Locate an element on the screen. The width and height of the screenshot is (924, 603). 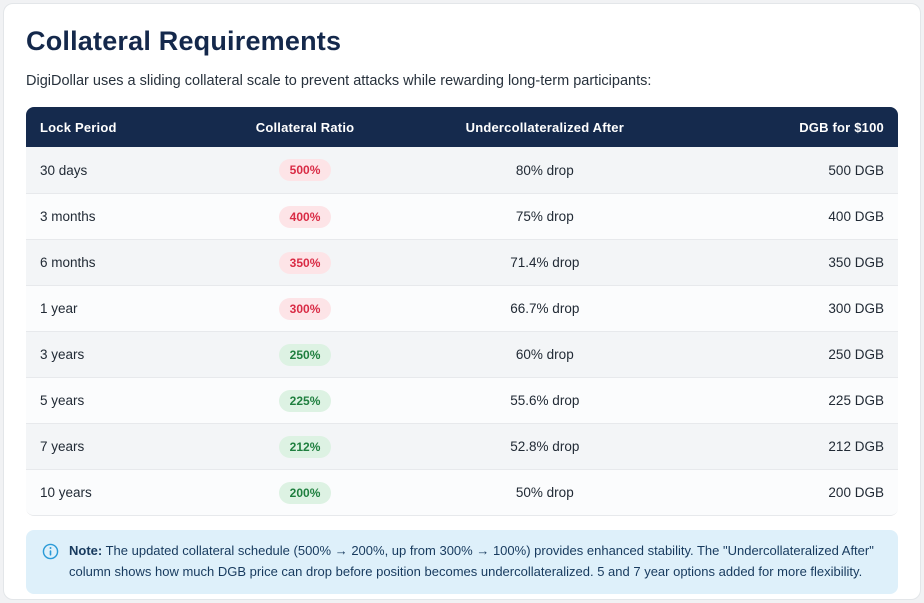
column-header-undercollateralized-after: Undercollateralized After is located at coordinates (545, 127).